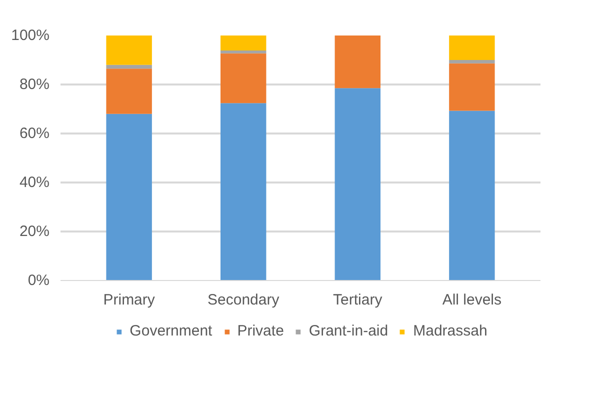 This screenshot has height=402, width=606. What do you see at coordinates (129, 300) in the screenshot?
I see `x-tick-label: Primary` at bounding box center [129, 300].